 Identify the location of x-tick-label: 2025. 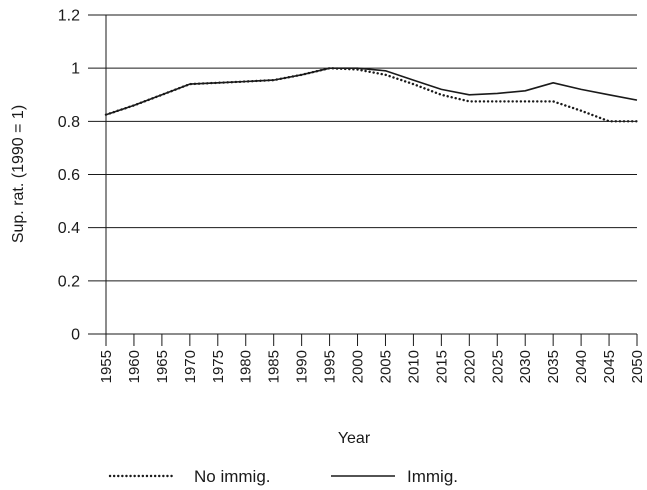
(497, 366).